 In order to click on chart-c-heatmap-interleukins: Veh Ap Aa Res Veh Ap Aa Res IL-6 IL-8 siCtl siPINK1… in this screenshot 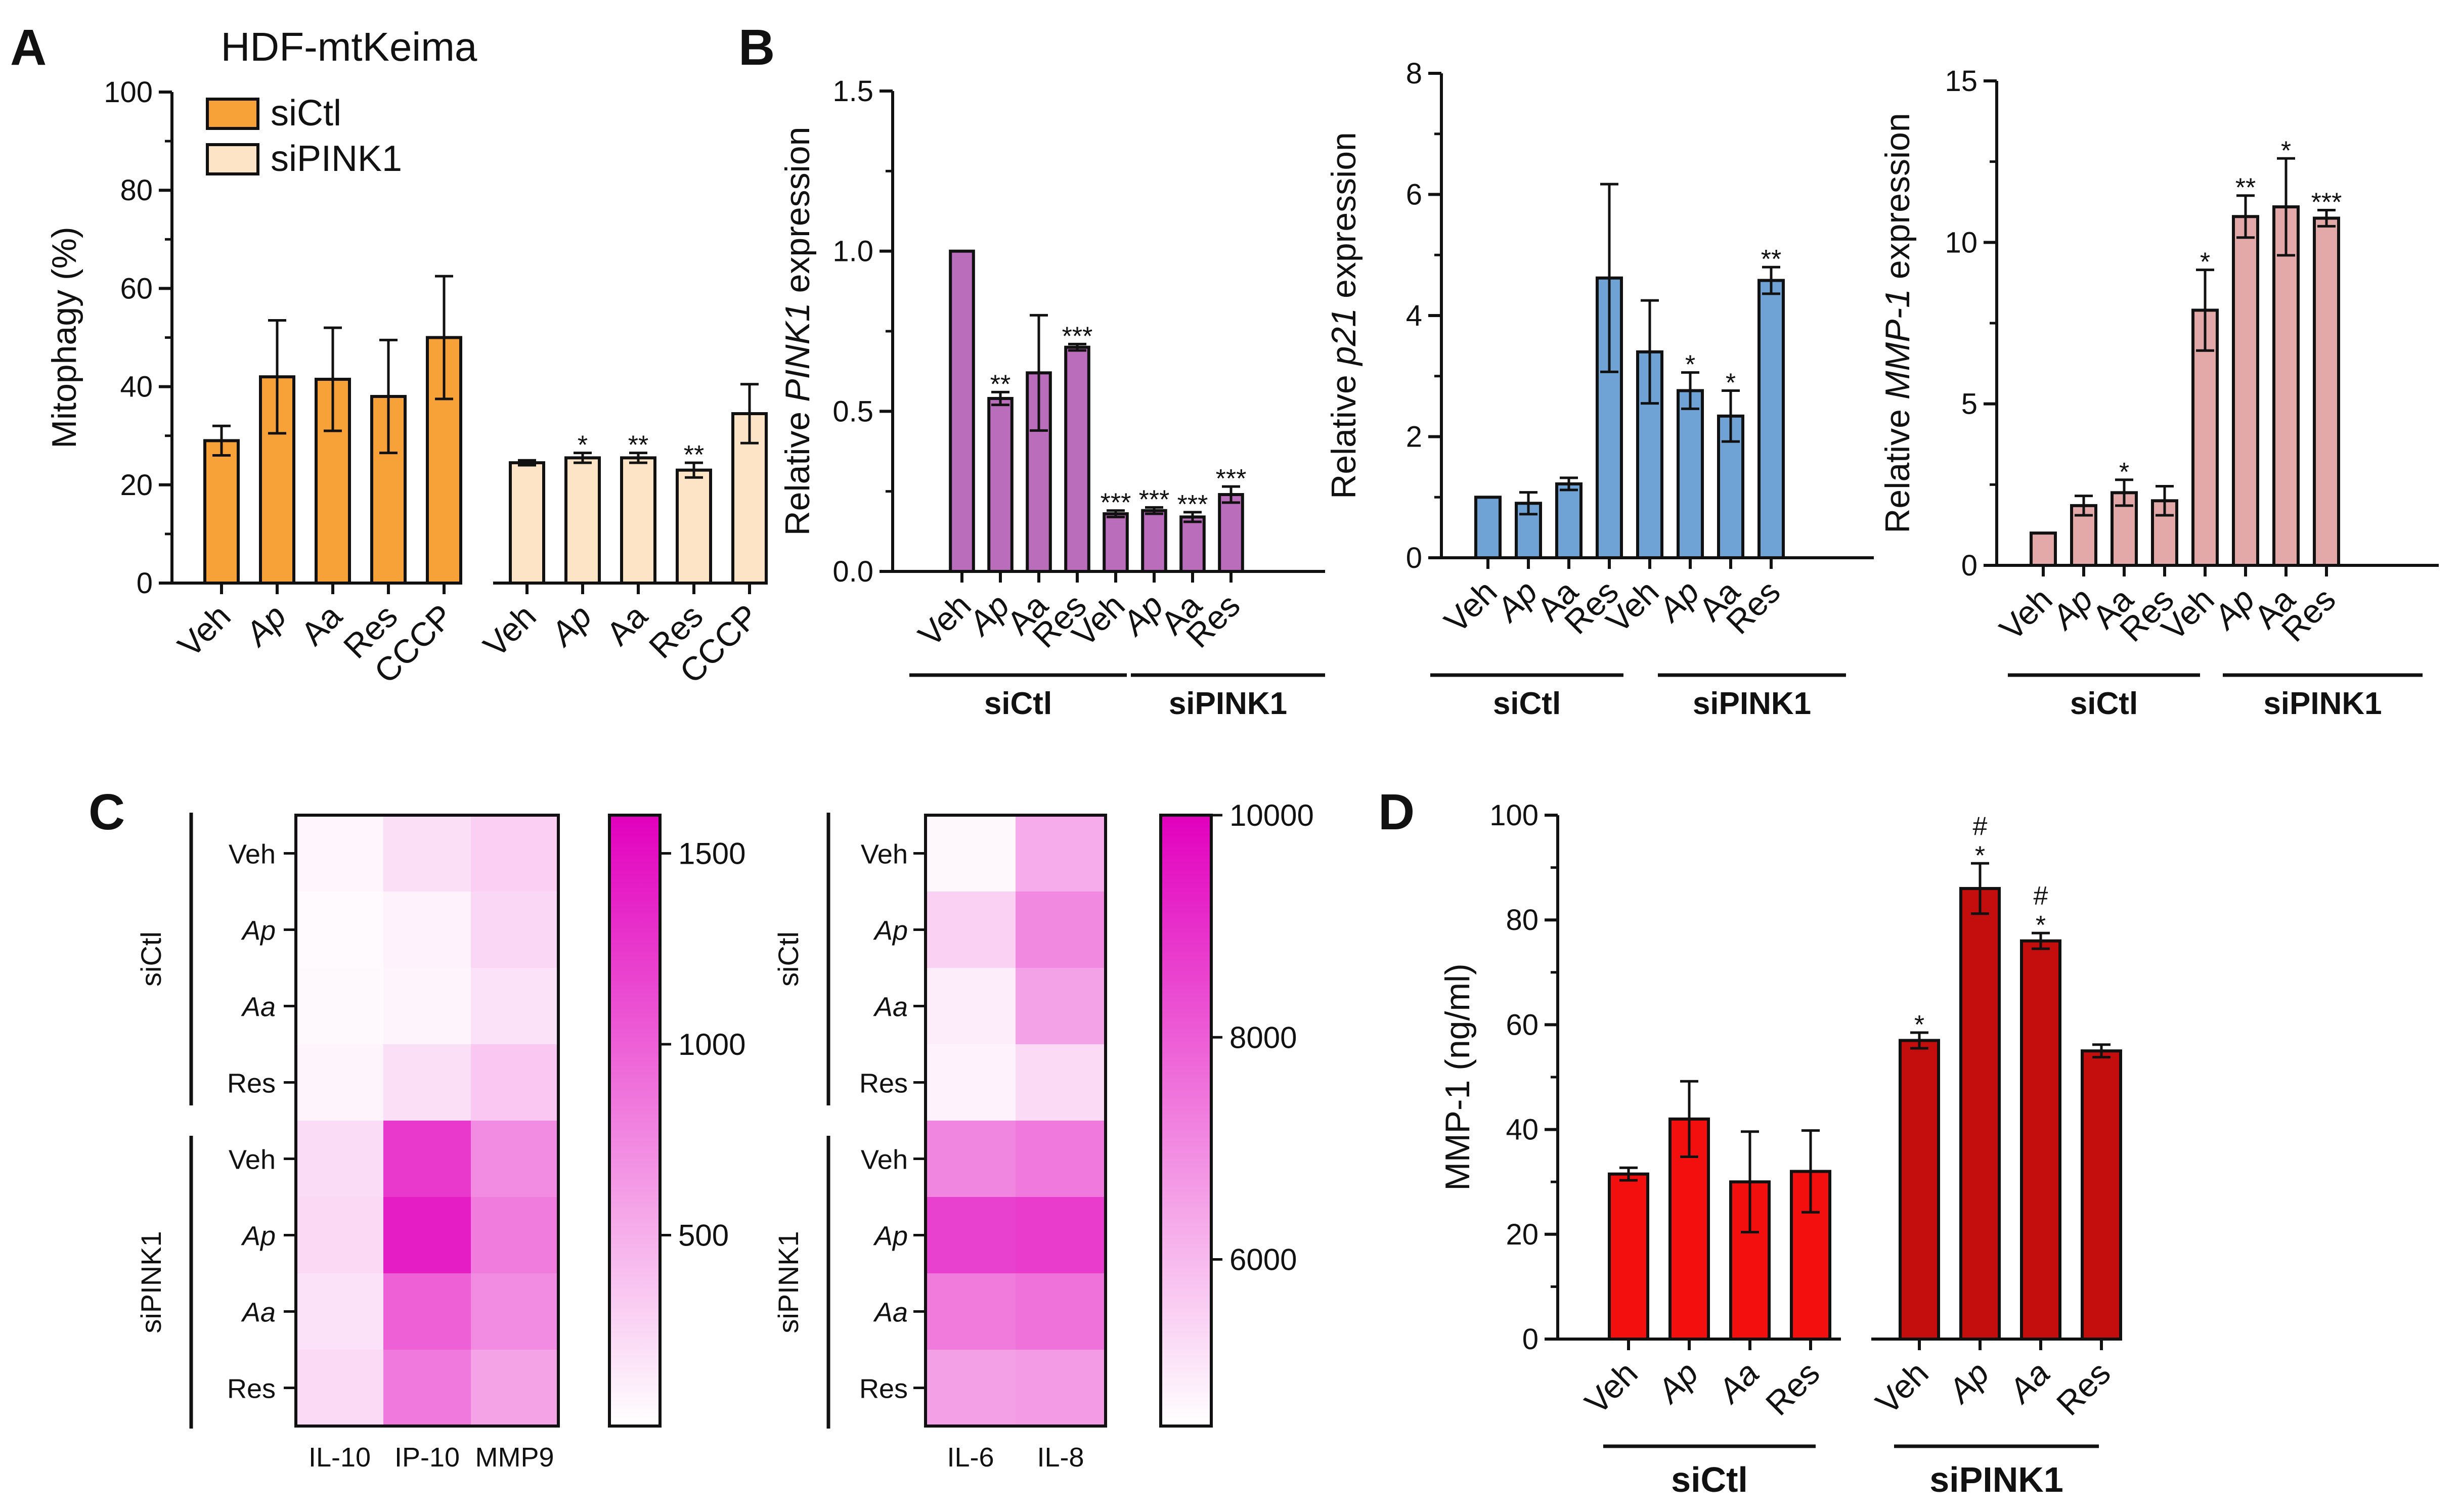, I will do `click(1043, 1135)`.